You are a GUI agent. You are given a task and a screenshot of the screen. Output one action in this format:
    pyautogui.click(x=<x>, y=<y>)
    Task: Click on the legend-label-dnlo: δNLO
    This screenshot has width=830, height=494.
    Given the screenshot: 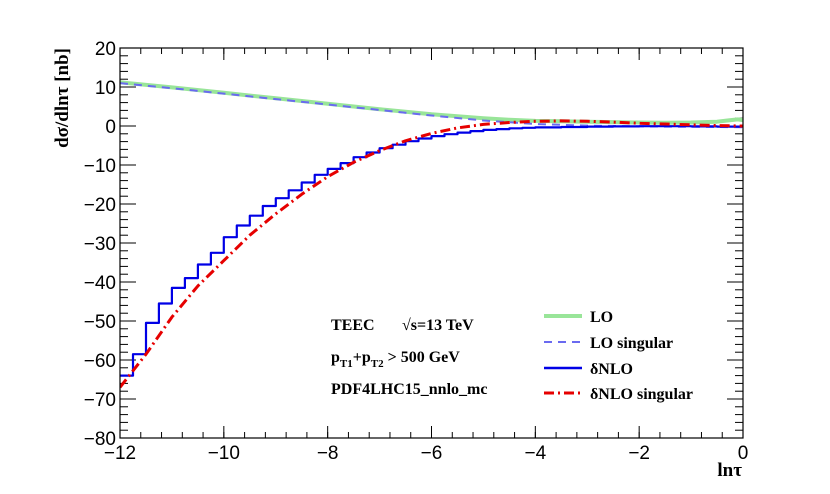 What is the action you would take?
    pyautogui.click(x=611, y=369)
    